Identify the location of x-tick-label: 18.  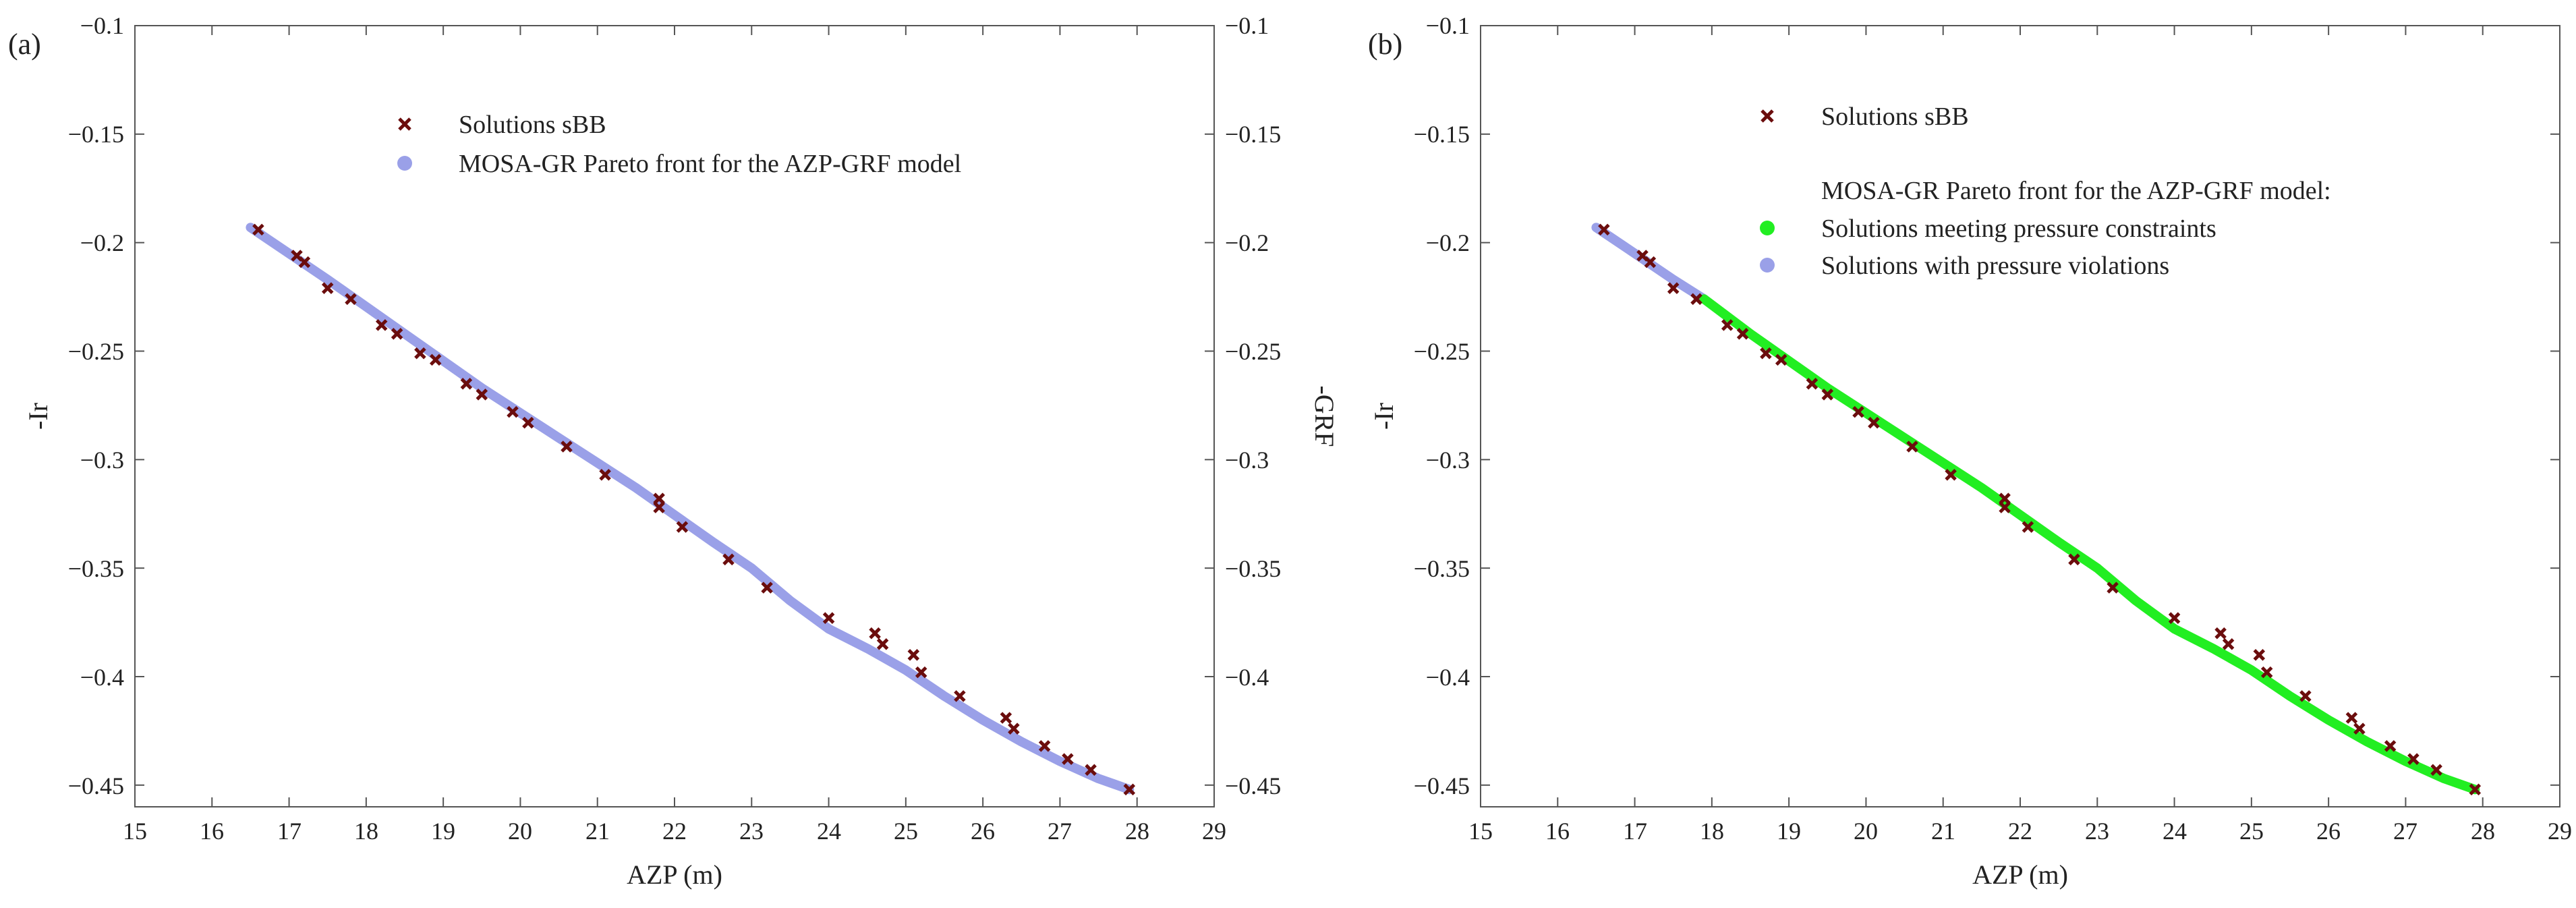
(1712, 831).